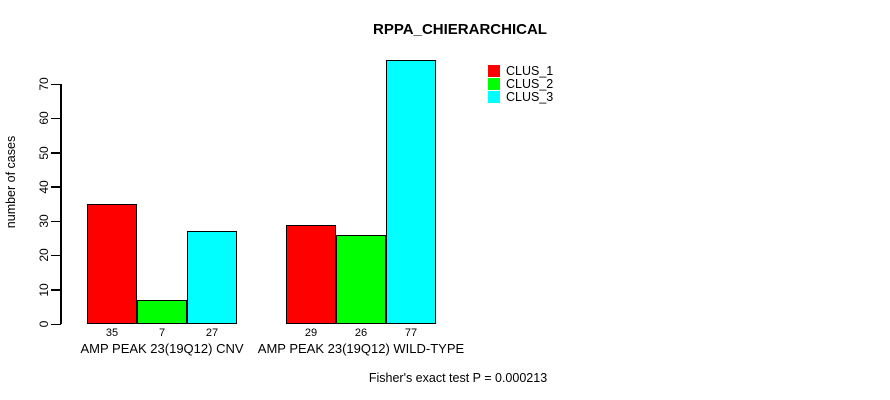 The height and width of the screenshot is (400, 890). What do you see at coordinates (162, 348) in the screenshot?
I see `x-axis-category-label: AMP PEAK 23(19Q12) CNV` at bounding box center [162, 348].